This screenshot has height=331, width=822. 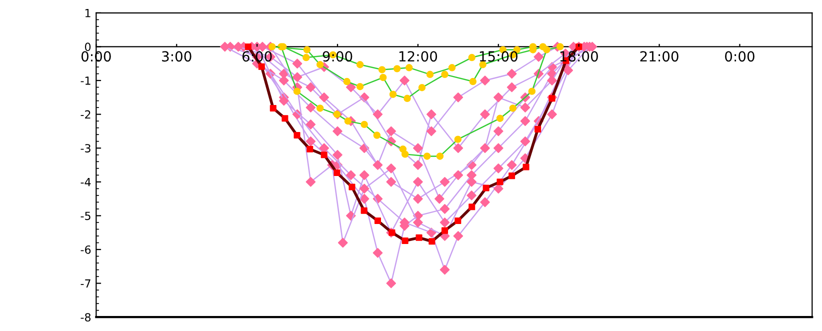 What do you see at coordinates (85, 317) in the screenshot?
I see `y-tick-label: -8` at bounding box center [85, 317].